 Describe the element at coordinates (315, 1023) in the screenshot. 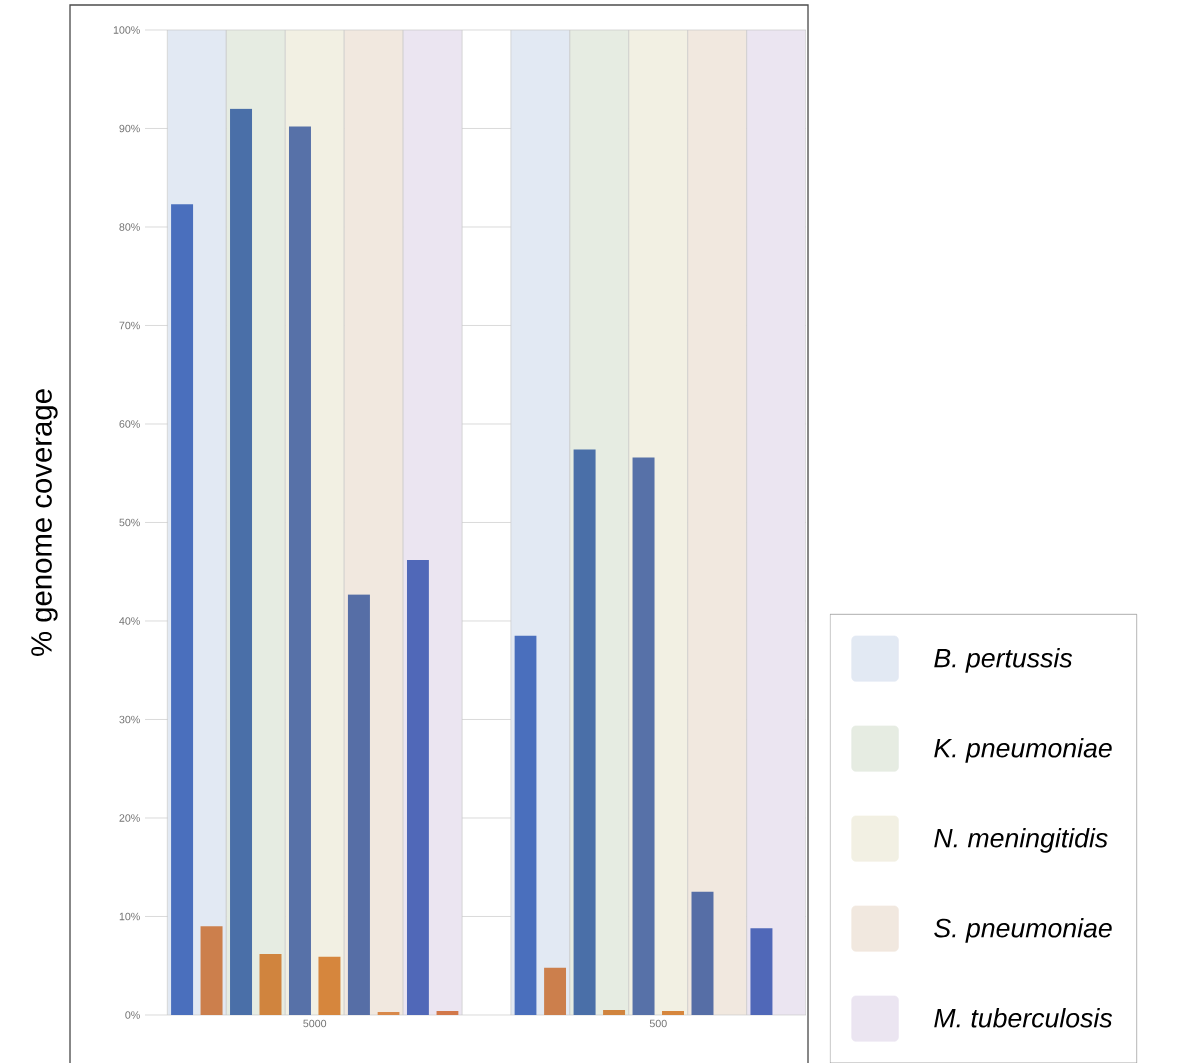

I see `x-tick-label: 5000` at that location.